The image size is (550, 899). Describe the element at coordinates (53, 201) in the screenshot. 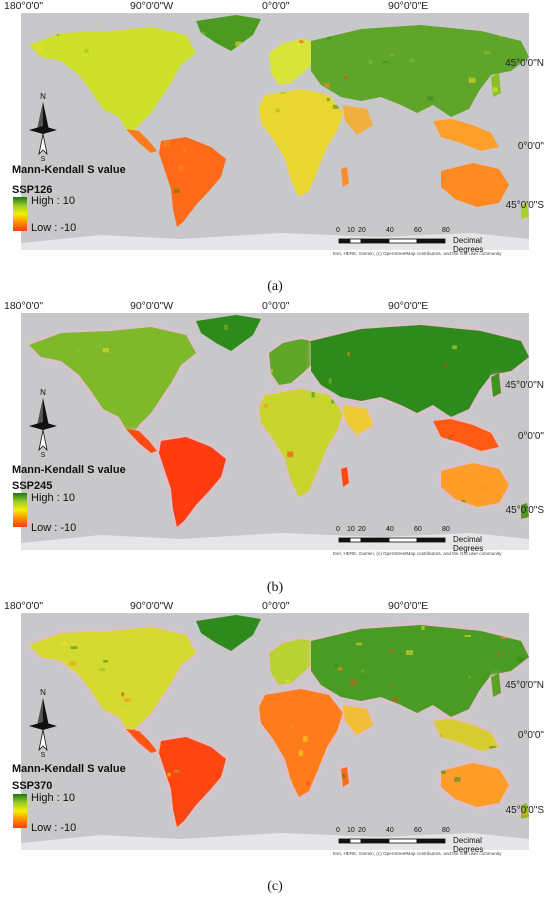

I see `legend-high: High : 10` at that location.